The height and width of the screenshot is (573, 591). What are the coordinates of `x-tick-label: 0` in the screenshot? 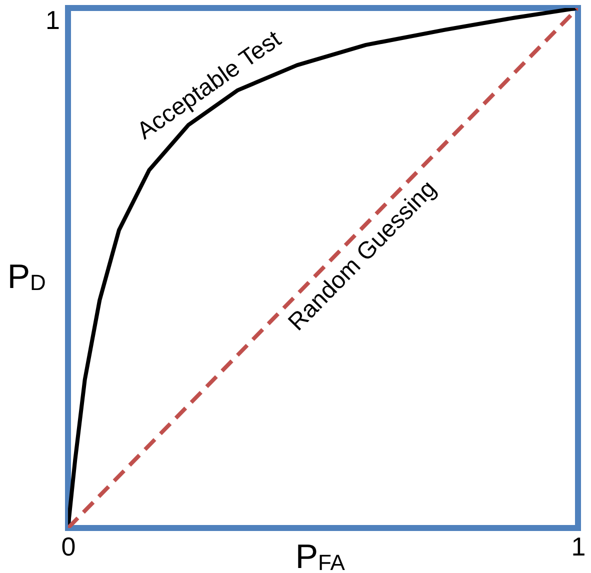 It's located at (68, 547).